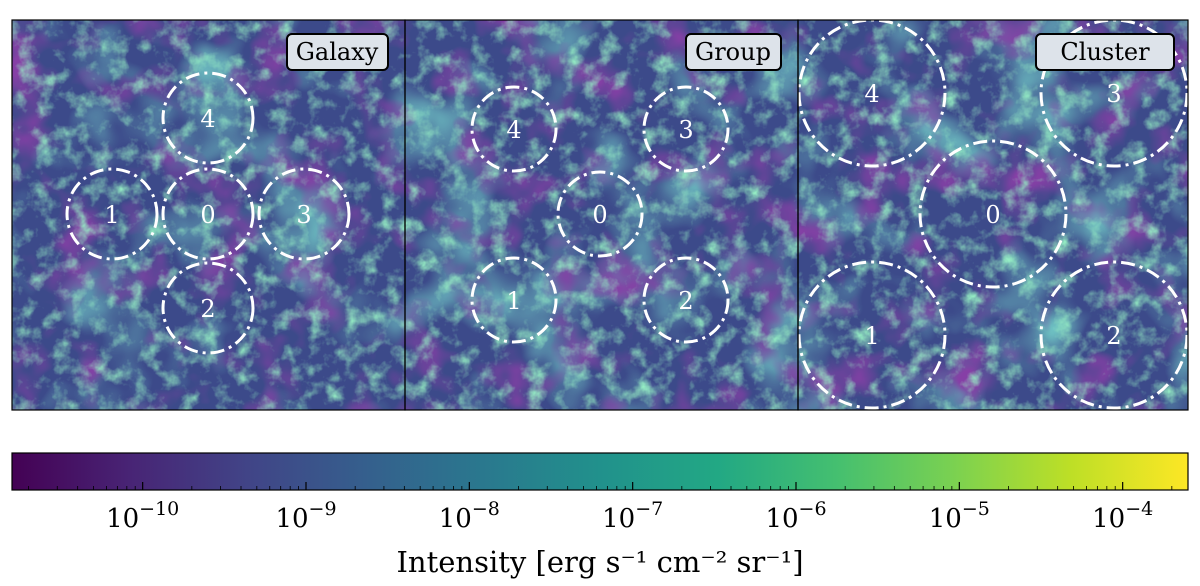 This screenshot has height=586, width=1200. I want to click on colorbar-tick-label: 10⁻⁹, so click(305, 516).